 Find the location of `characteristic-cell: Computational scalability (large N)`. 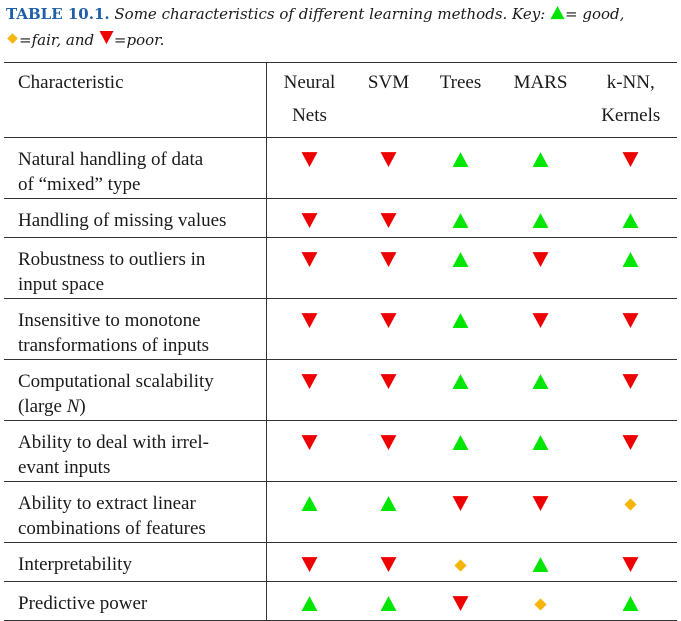

characteristic-cell: Computational scalability (large N) is located at coordinates (135, 390).